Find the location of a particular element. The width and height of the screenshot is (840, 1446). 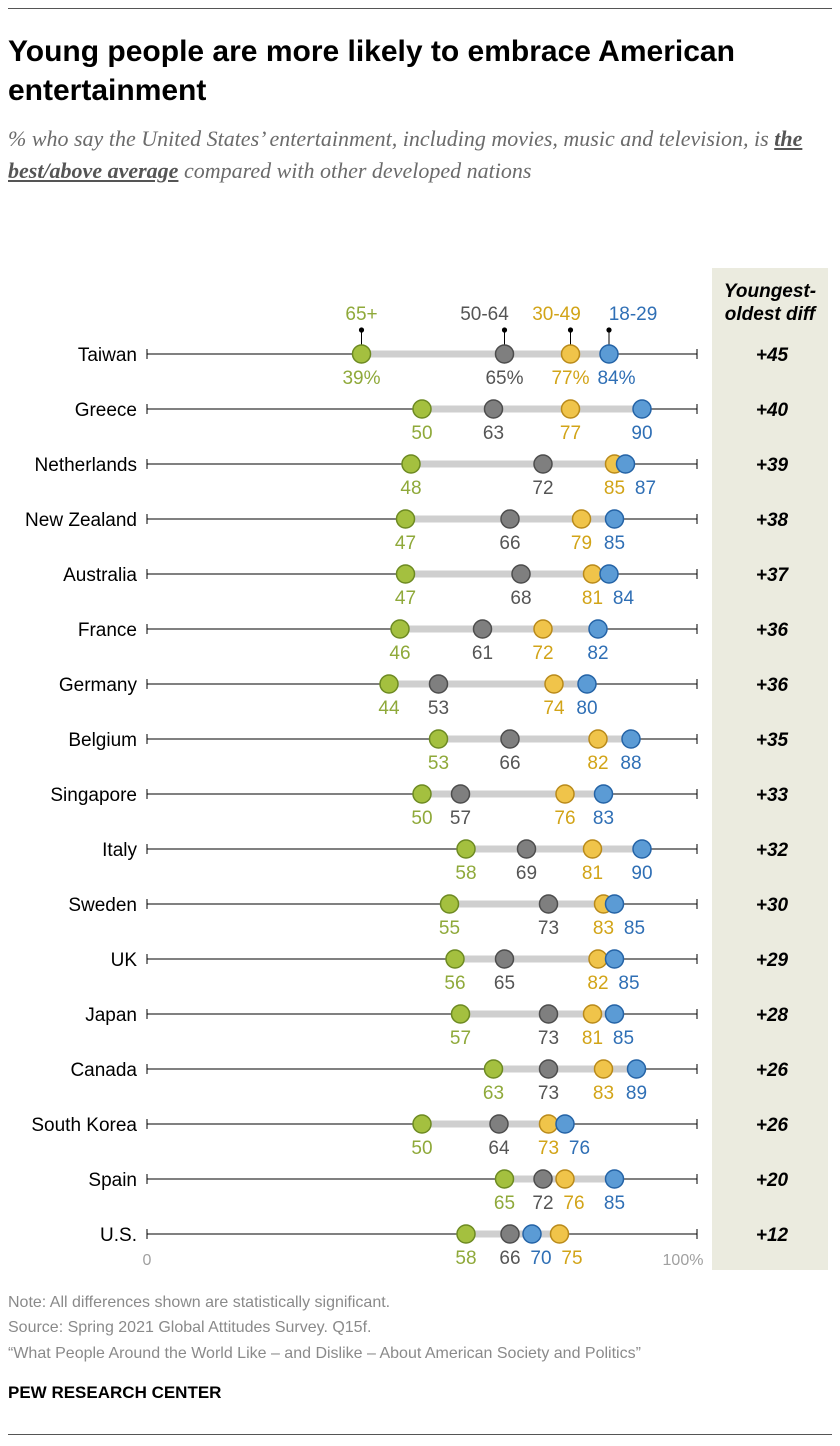

country-label: Netherlands is located at coordinates (86, 465).